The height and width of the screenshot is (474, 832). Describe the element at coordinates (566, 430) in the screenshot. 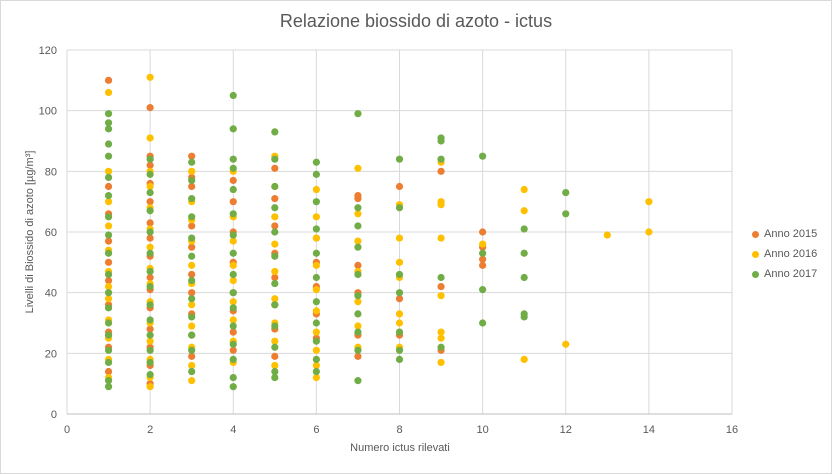

I see `x-tick-label: 12` at that location.